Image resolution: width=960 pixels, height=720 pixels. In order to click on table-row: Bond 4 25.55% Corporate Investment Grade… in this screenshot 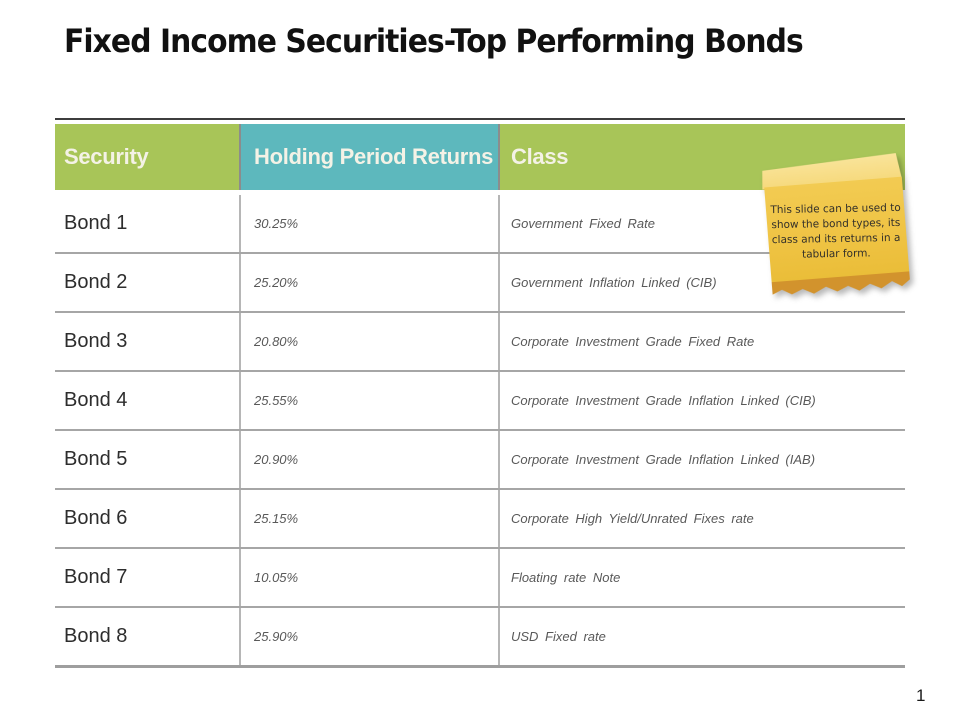, I will do `click(480, 401)`.